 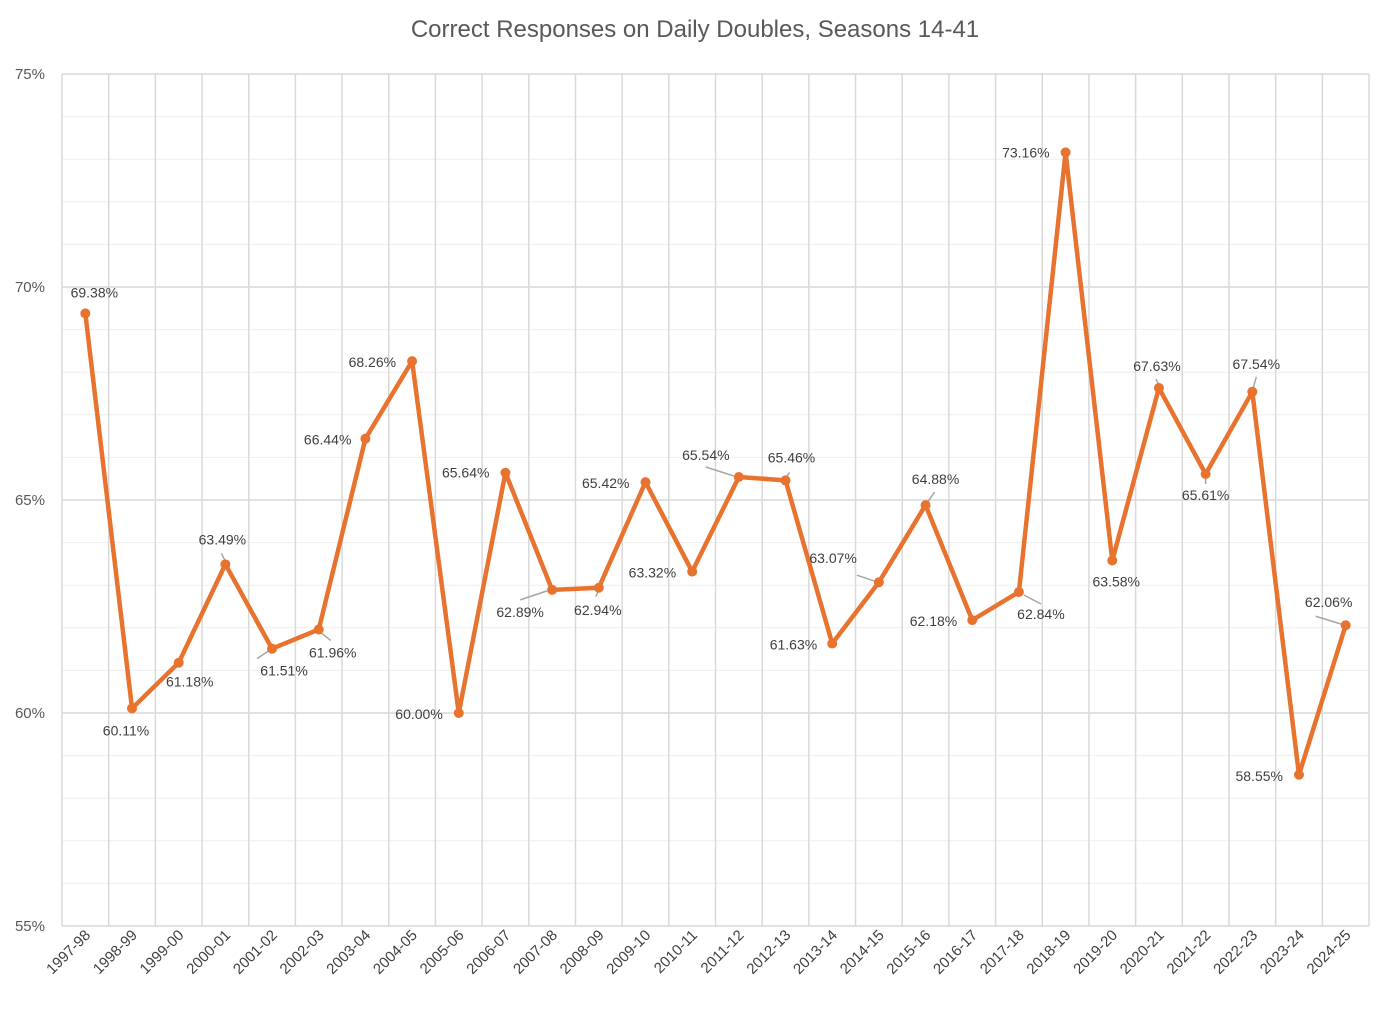 What do you see at coordinates (908, 952) in the screenshot?
I see `x-tick-label: 2015-16` at bounding box center [908, 952].